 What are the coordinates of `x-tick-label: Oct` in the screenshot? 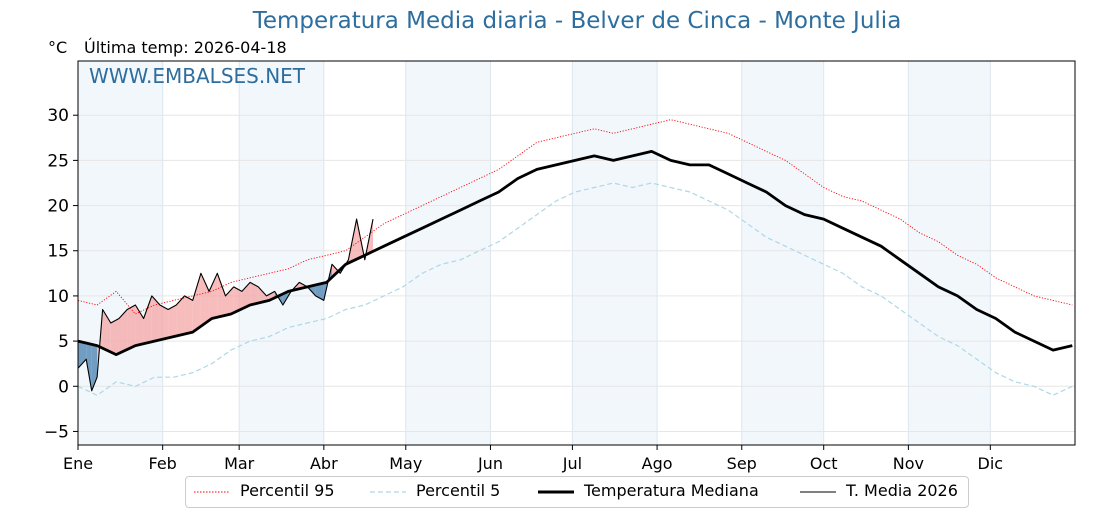 It's located at (824, 463).